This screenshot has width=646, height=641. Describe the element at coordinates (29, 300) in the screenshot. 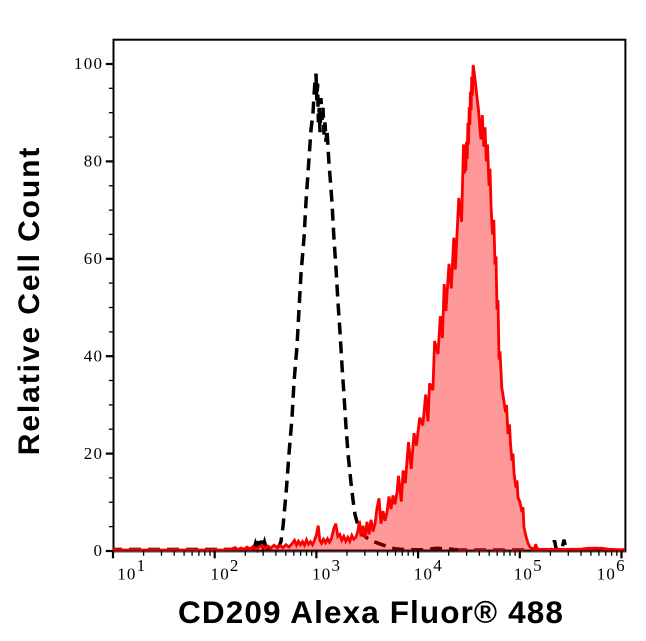

I see `svg-text: Relative Cell Count` at that location.